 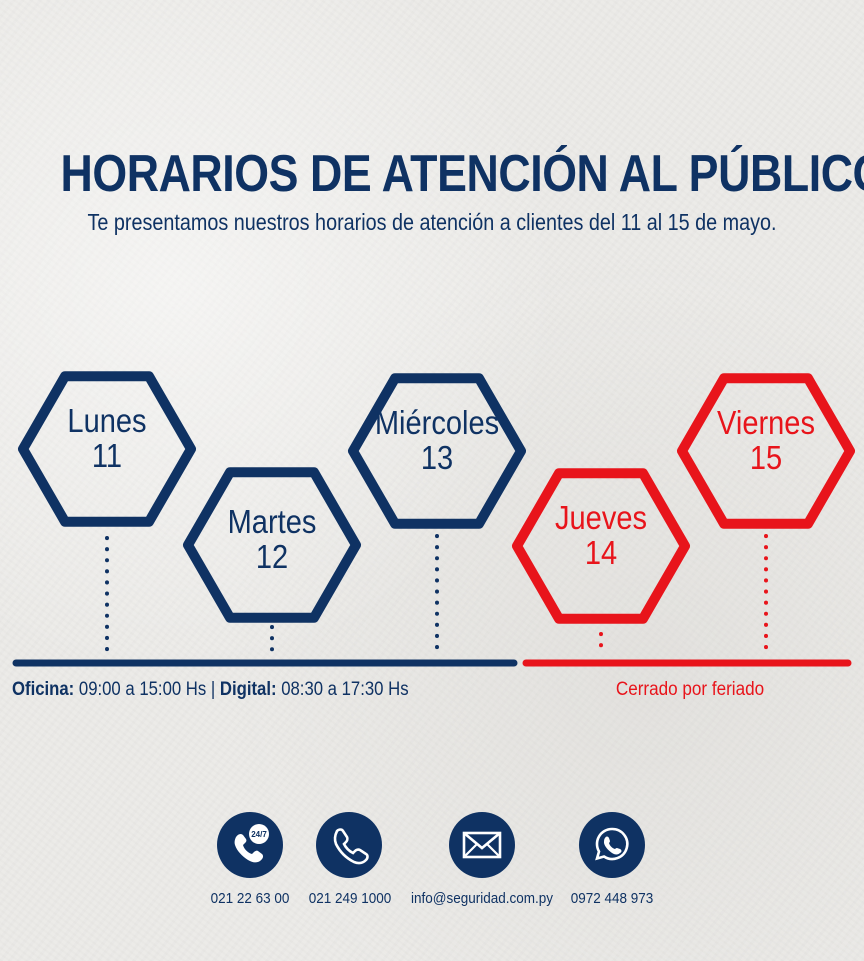 What do you see at coordinates (437, 422) in the screenshot?
I see `day-name: Miércoles` at bounding box center [437, 422].